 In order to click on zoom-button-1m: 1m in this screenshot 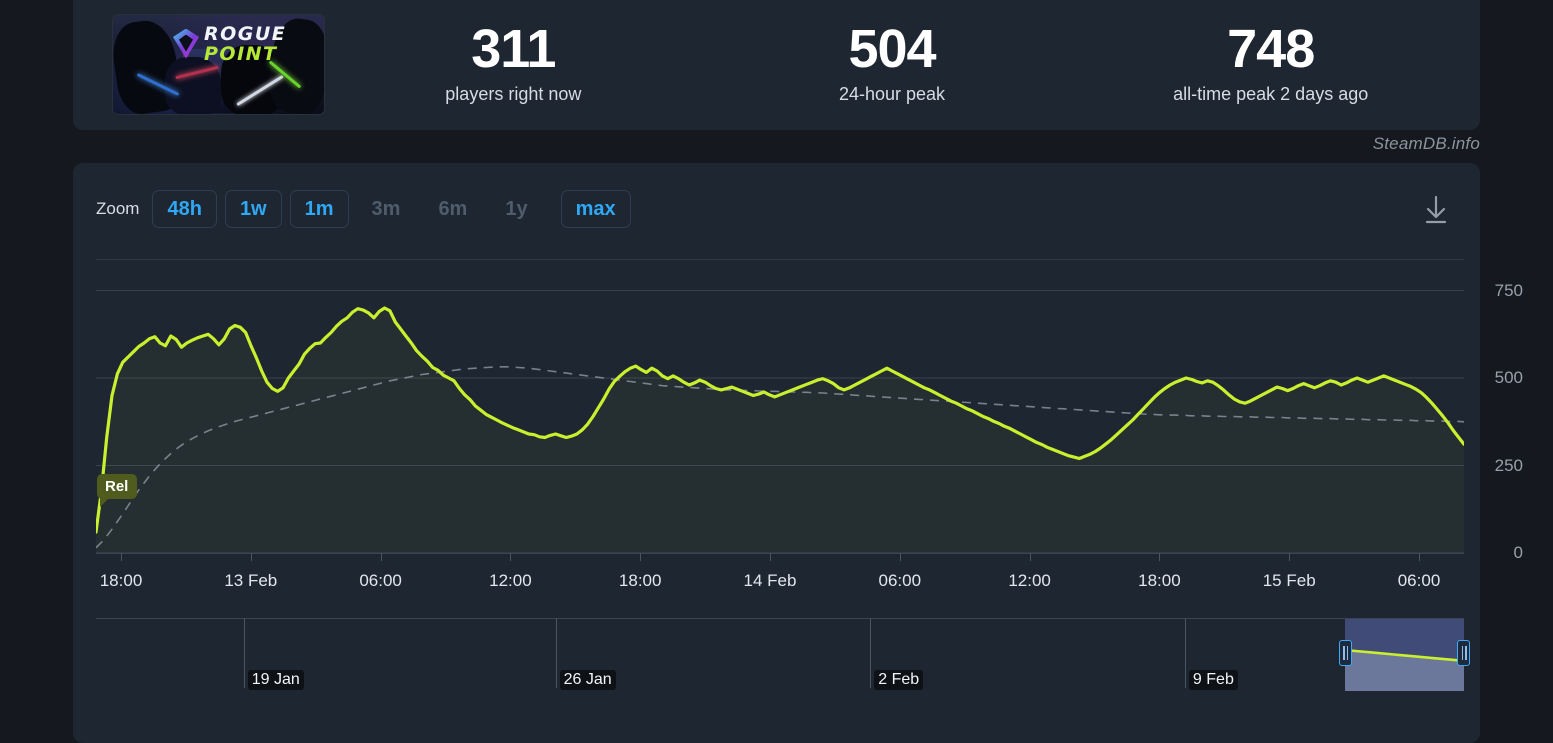, I will do `click(319, 209)`.